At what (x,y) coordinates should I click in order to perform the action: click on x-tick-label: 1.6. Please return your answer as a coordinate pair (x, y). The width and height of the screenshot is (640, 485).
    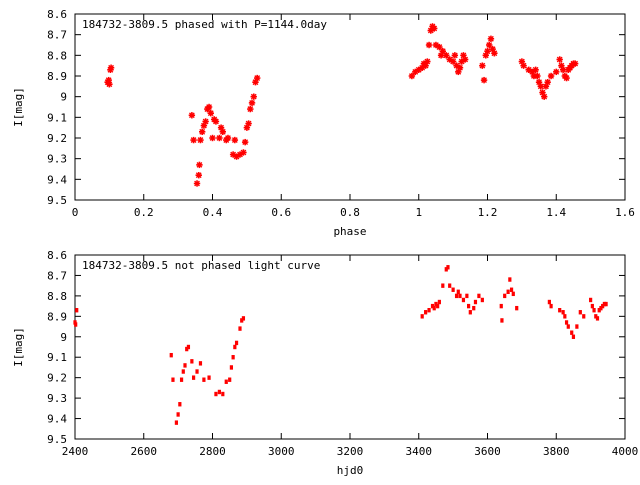
    Looking at the image, I should click on (625, 212).